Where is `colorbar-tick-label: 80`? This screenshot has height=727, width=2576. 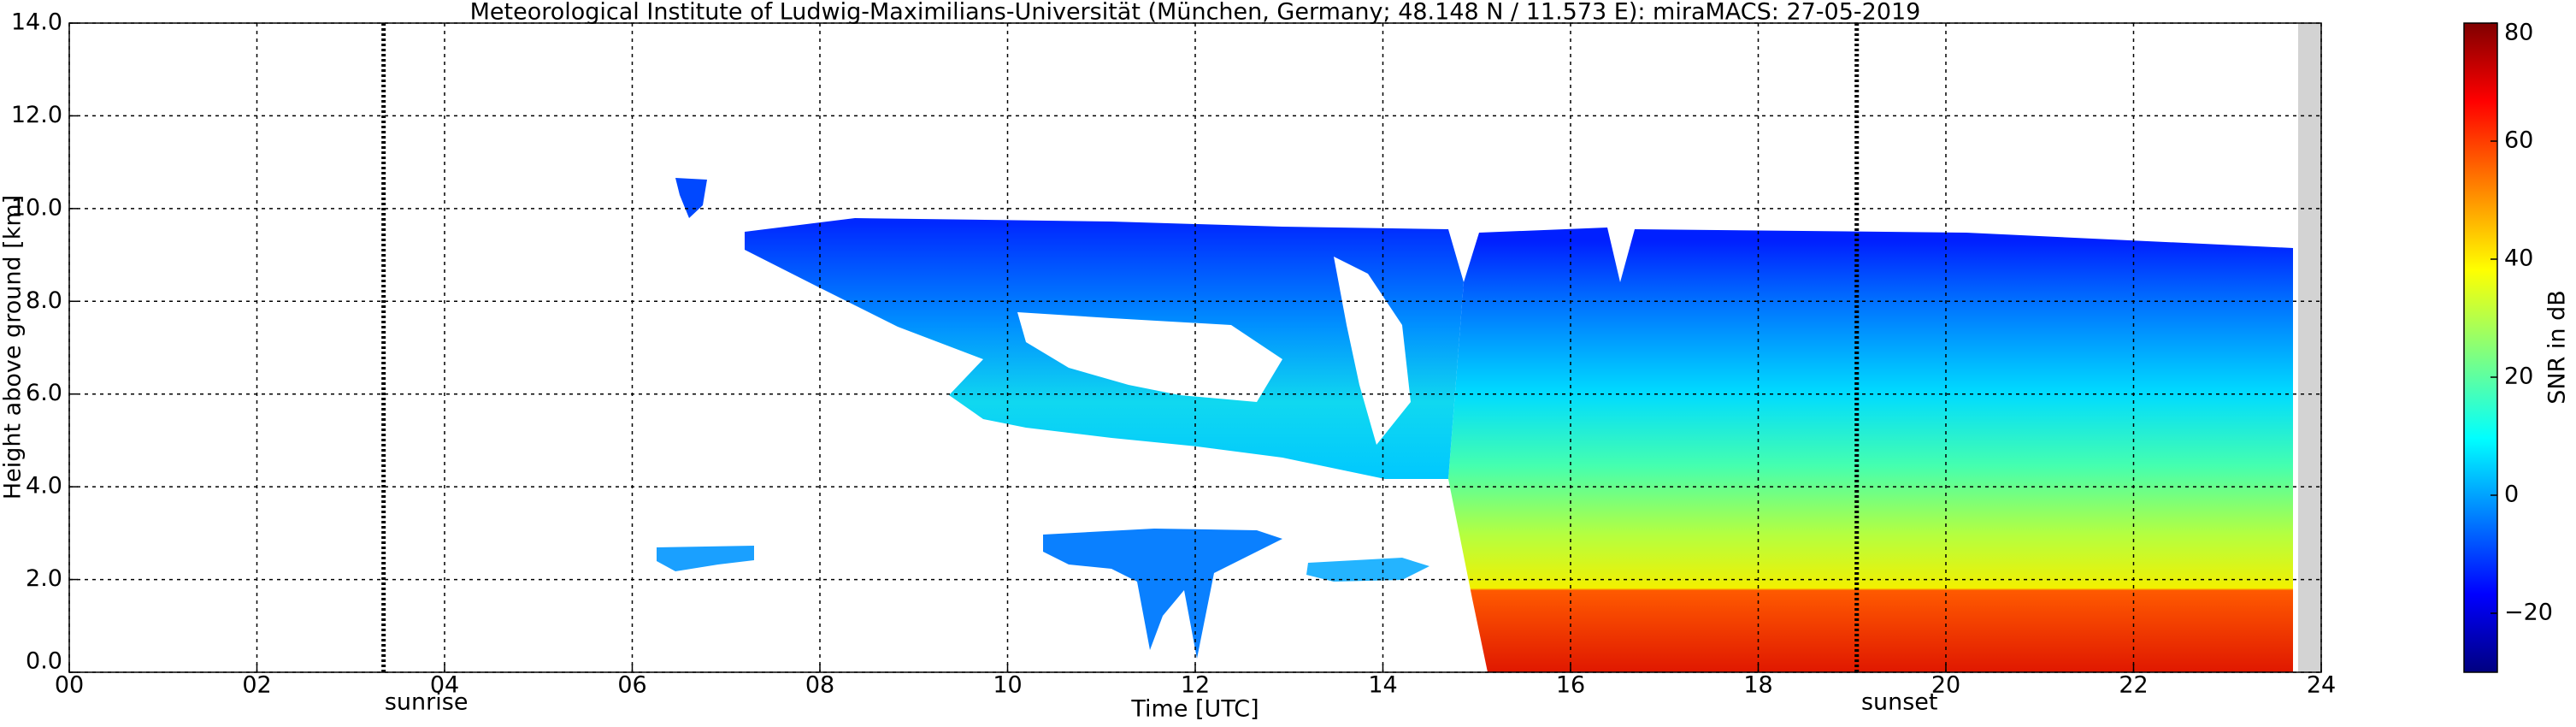
colorbar-tick-label: 80 is located at coordinates (2518, 33).